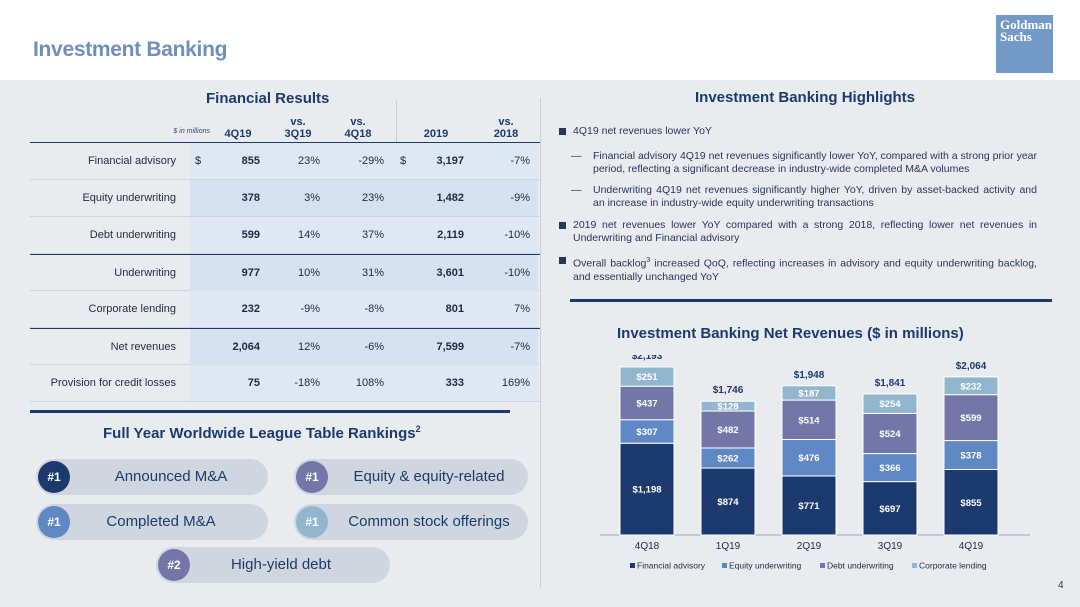 The width and height of the screenshot is (1080, 607). Describe the element at coordinates (728, 502) in the screenshot. I see `bar-value-label: $874` at that location.